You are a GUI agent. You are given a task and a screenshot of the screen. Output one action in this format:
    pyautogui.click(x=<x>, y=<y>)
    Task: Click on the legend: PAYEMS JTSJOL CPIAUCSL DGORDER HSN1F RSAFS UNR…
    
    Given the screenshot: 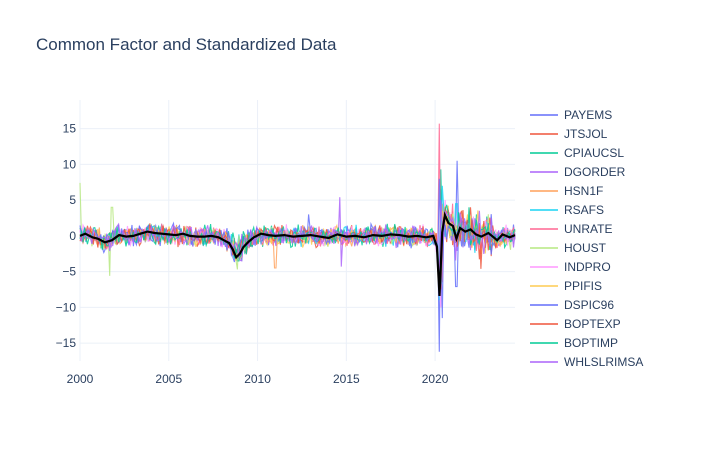 What is the action you would take?
    pyautogui.click(x=586, y=238)
    